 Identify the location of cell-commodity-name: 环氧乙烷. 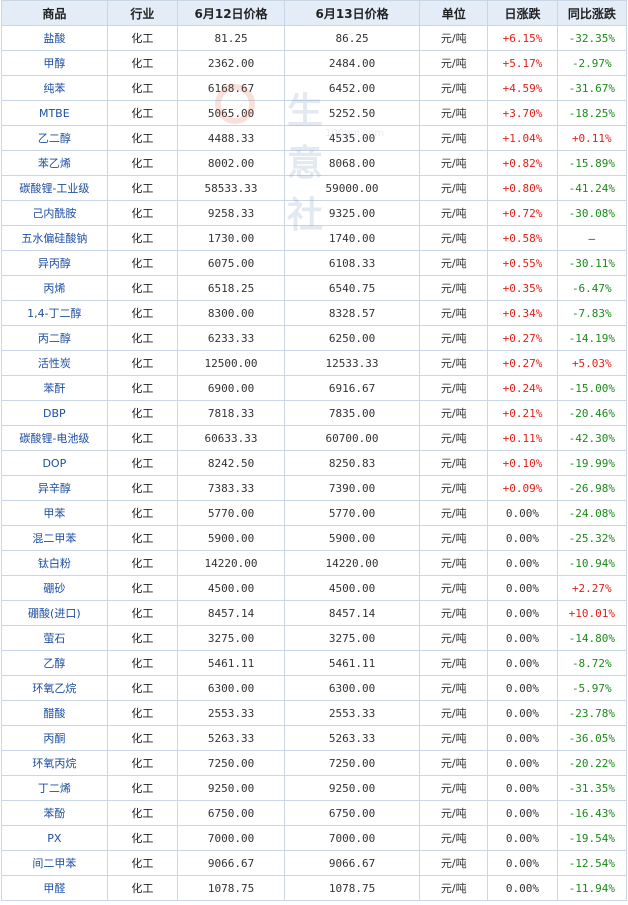
(54, 688).